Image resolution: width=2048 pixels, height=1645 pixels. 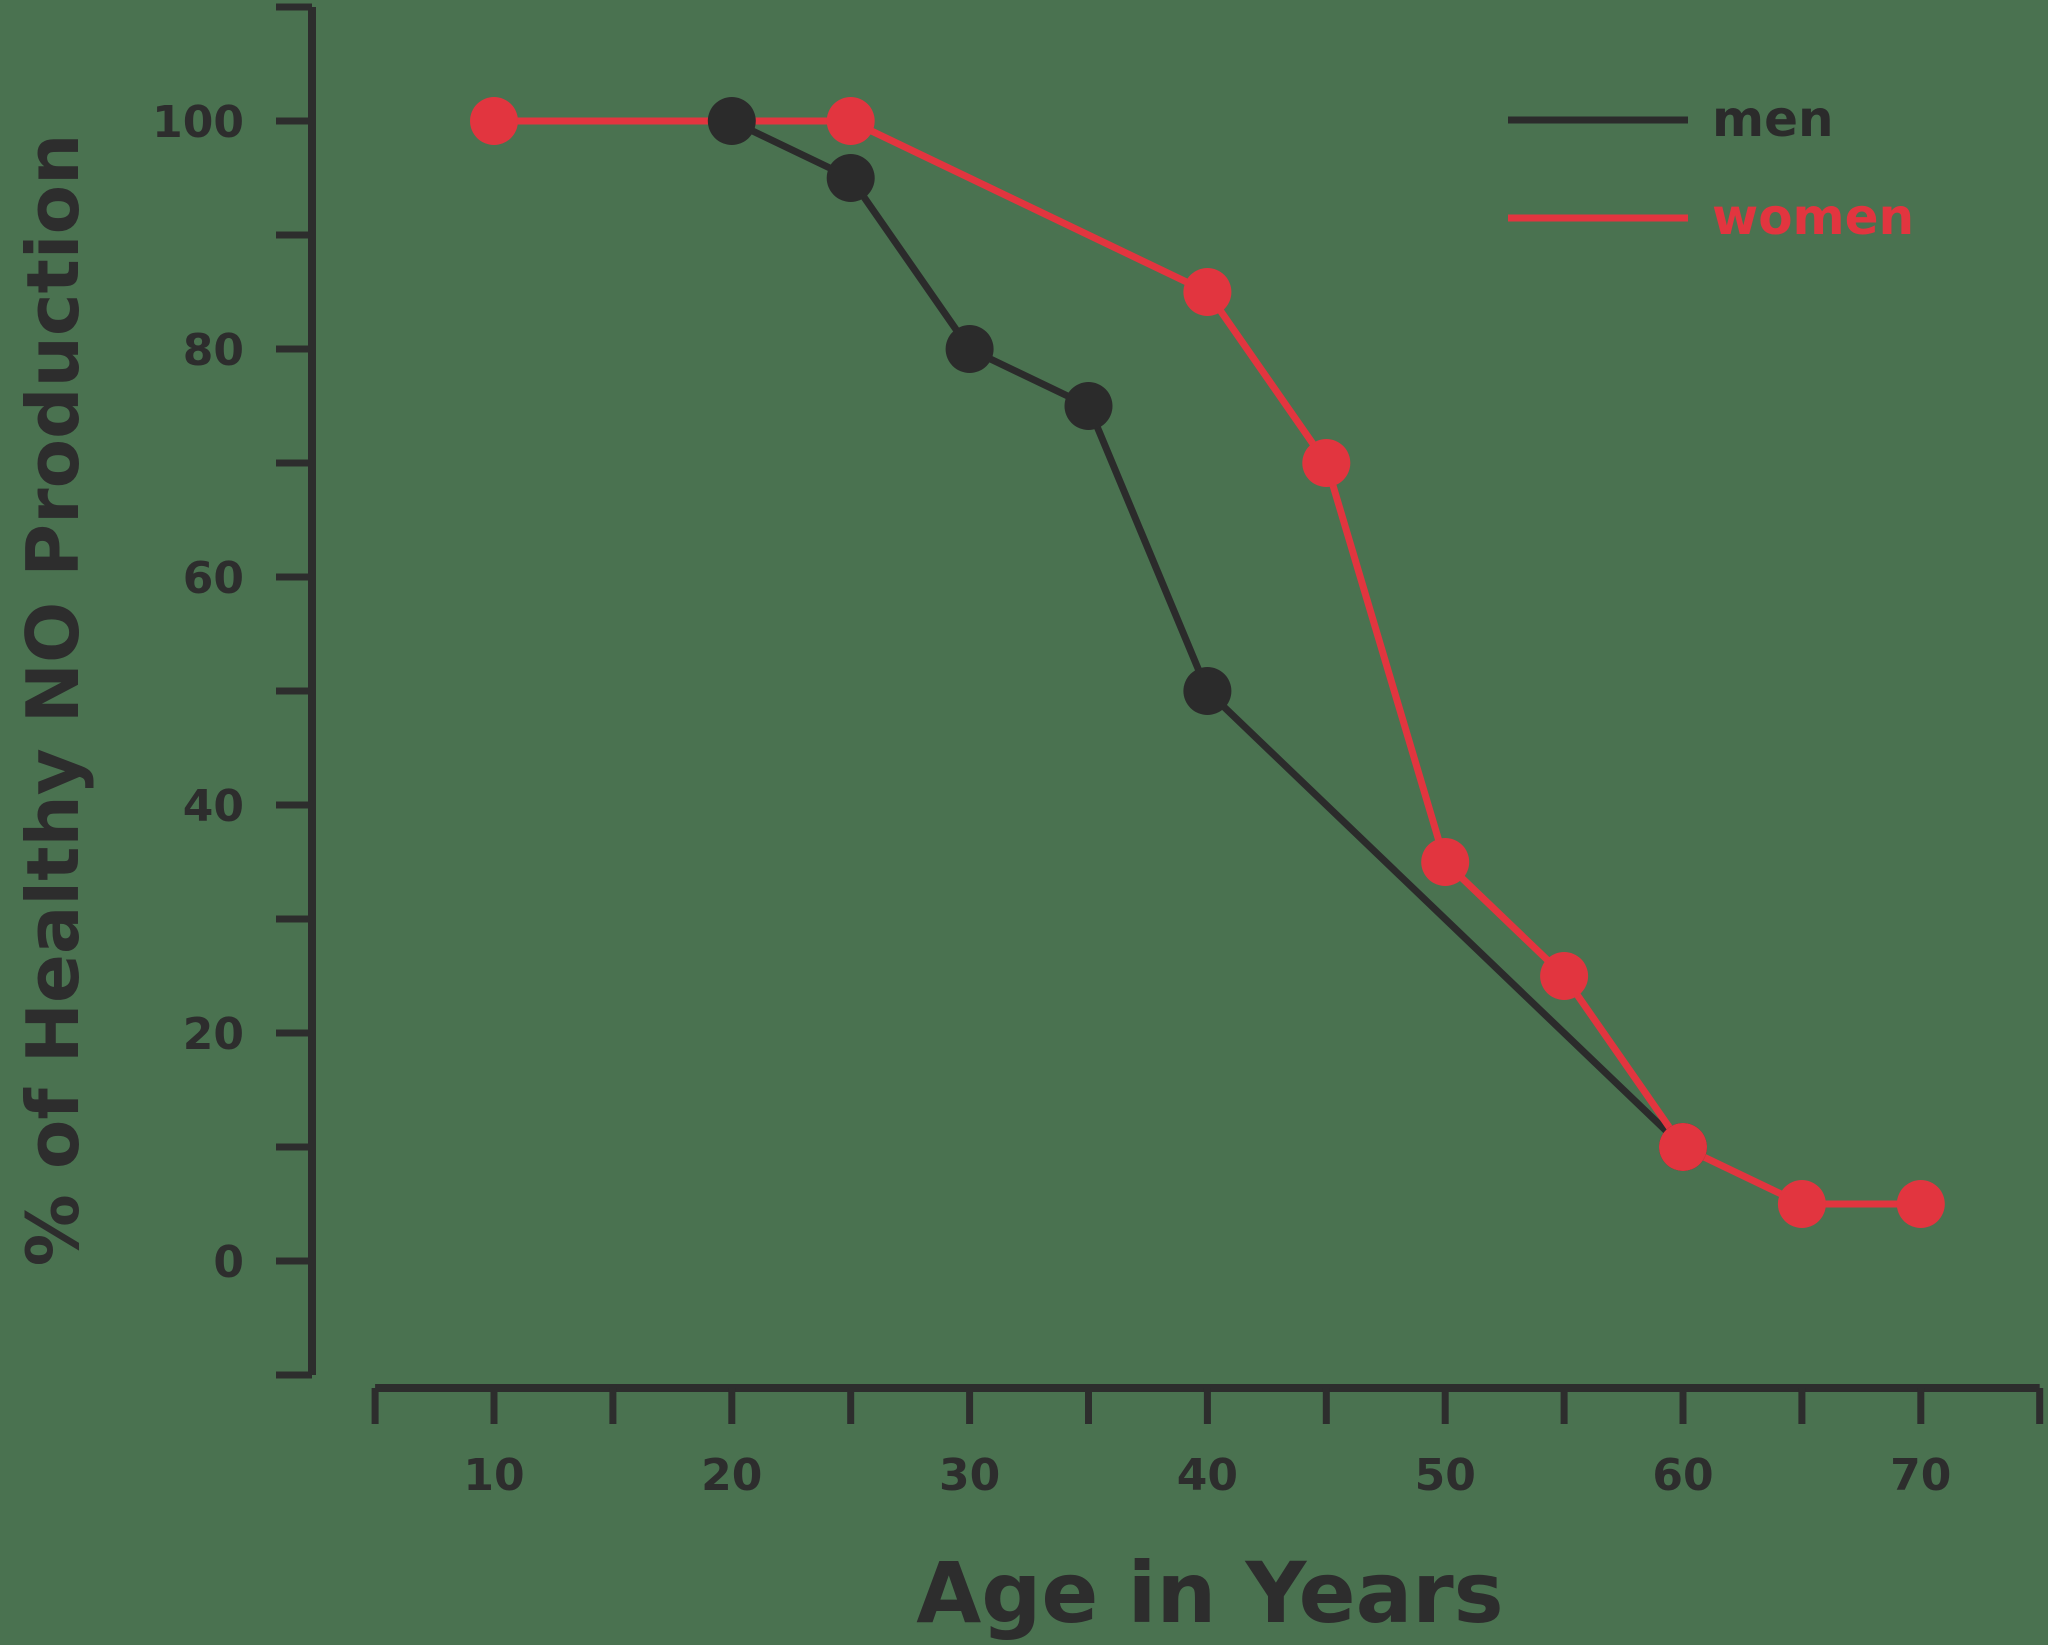 What do you see at coordinates (213, 806) in the screenshot?
I see `y-tick-label: 40` at bounding box center [213, 806].